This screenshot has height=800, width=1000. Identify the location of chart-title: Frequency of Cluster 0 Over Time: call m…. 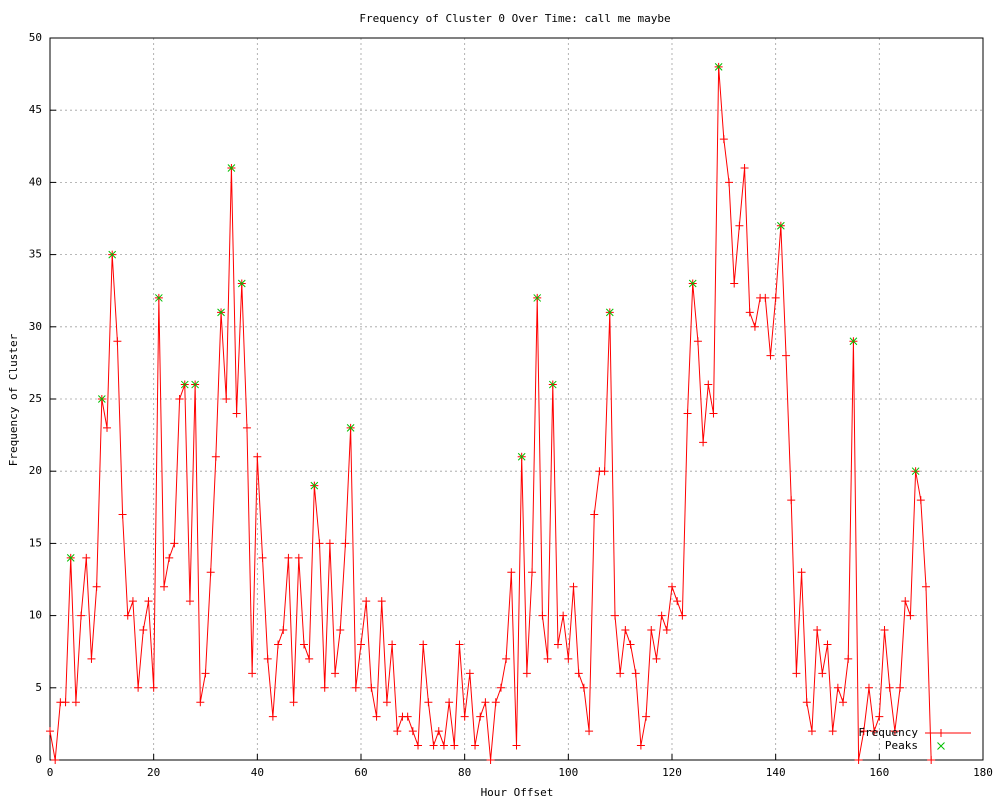
(514, 18).